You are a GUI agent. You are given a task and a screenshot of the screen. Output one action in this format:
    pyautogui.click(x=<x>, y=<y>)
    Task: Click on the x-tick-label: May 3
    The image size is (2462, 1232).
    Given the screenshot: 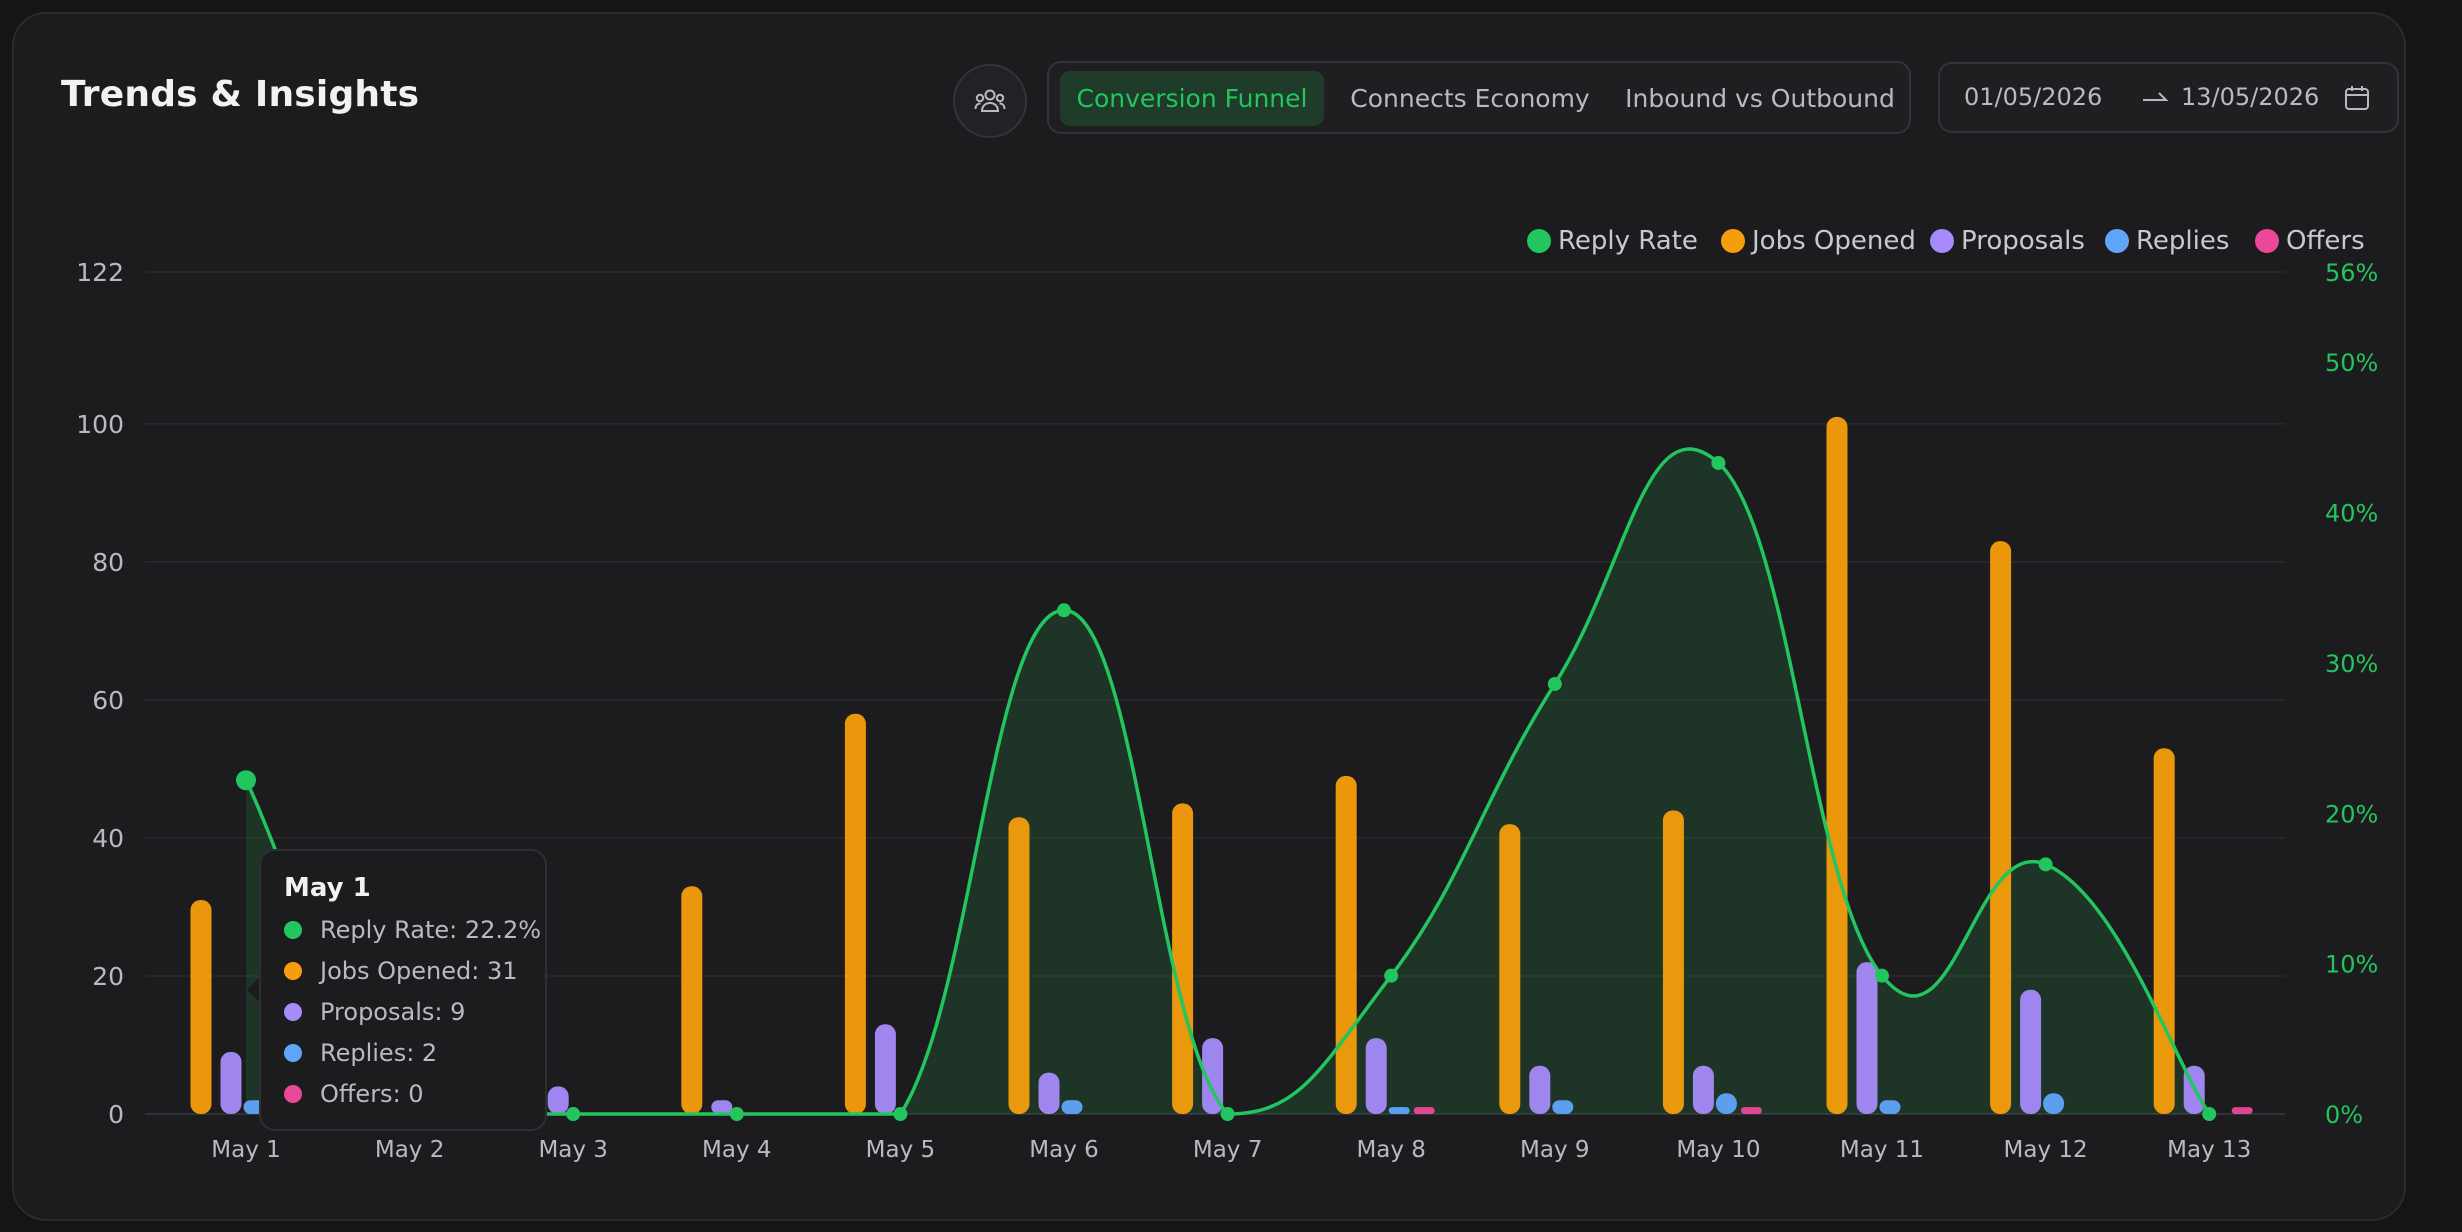 What is the action you would take?
    pyautogui.click(x=573, y=1150)
    